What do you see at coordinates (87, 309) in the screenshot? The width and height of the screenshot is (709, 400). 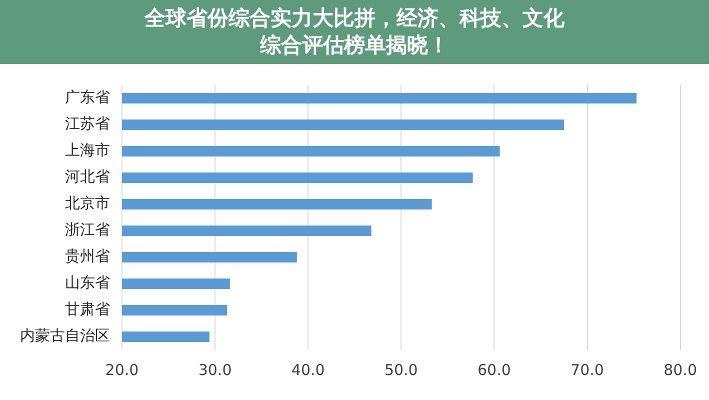 I see `y-tick-label: 甘肃省` at bounding box center [87, 309].